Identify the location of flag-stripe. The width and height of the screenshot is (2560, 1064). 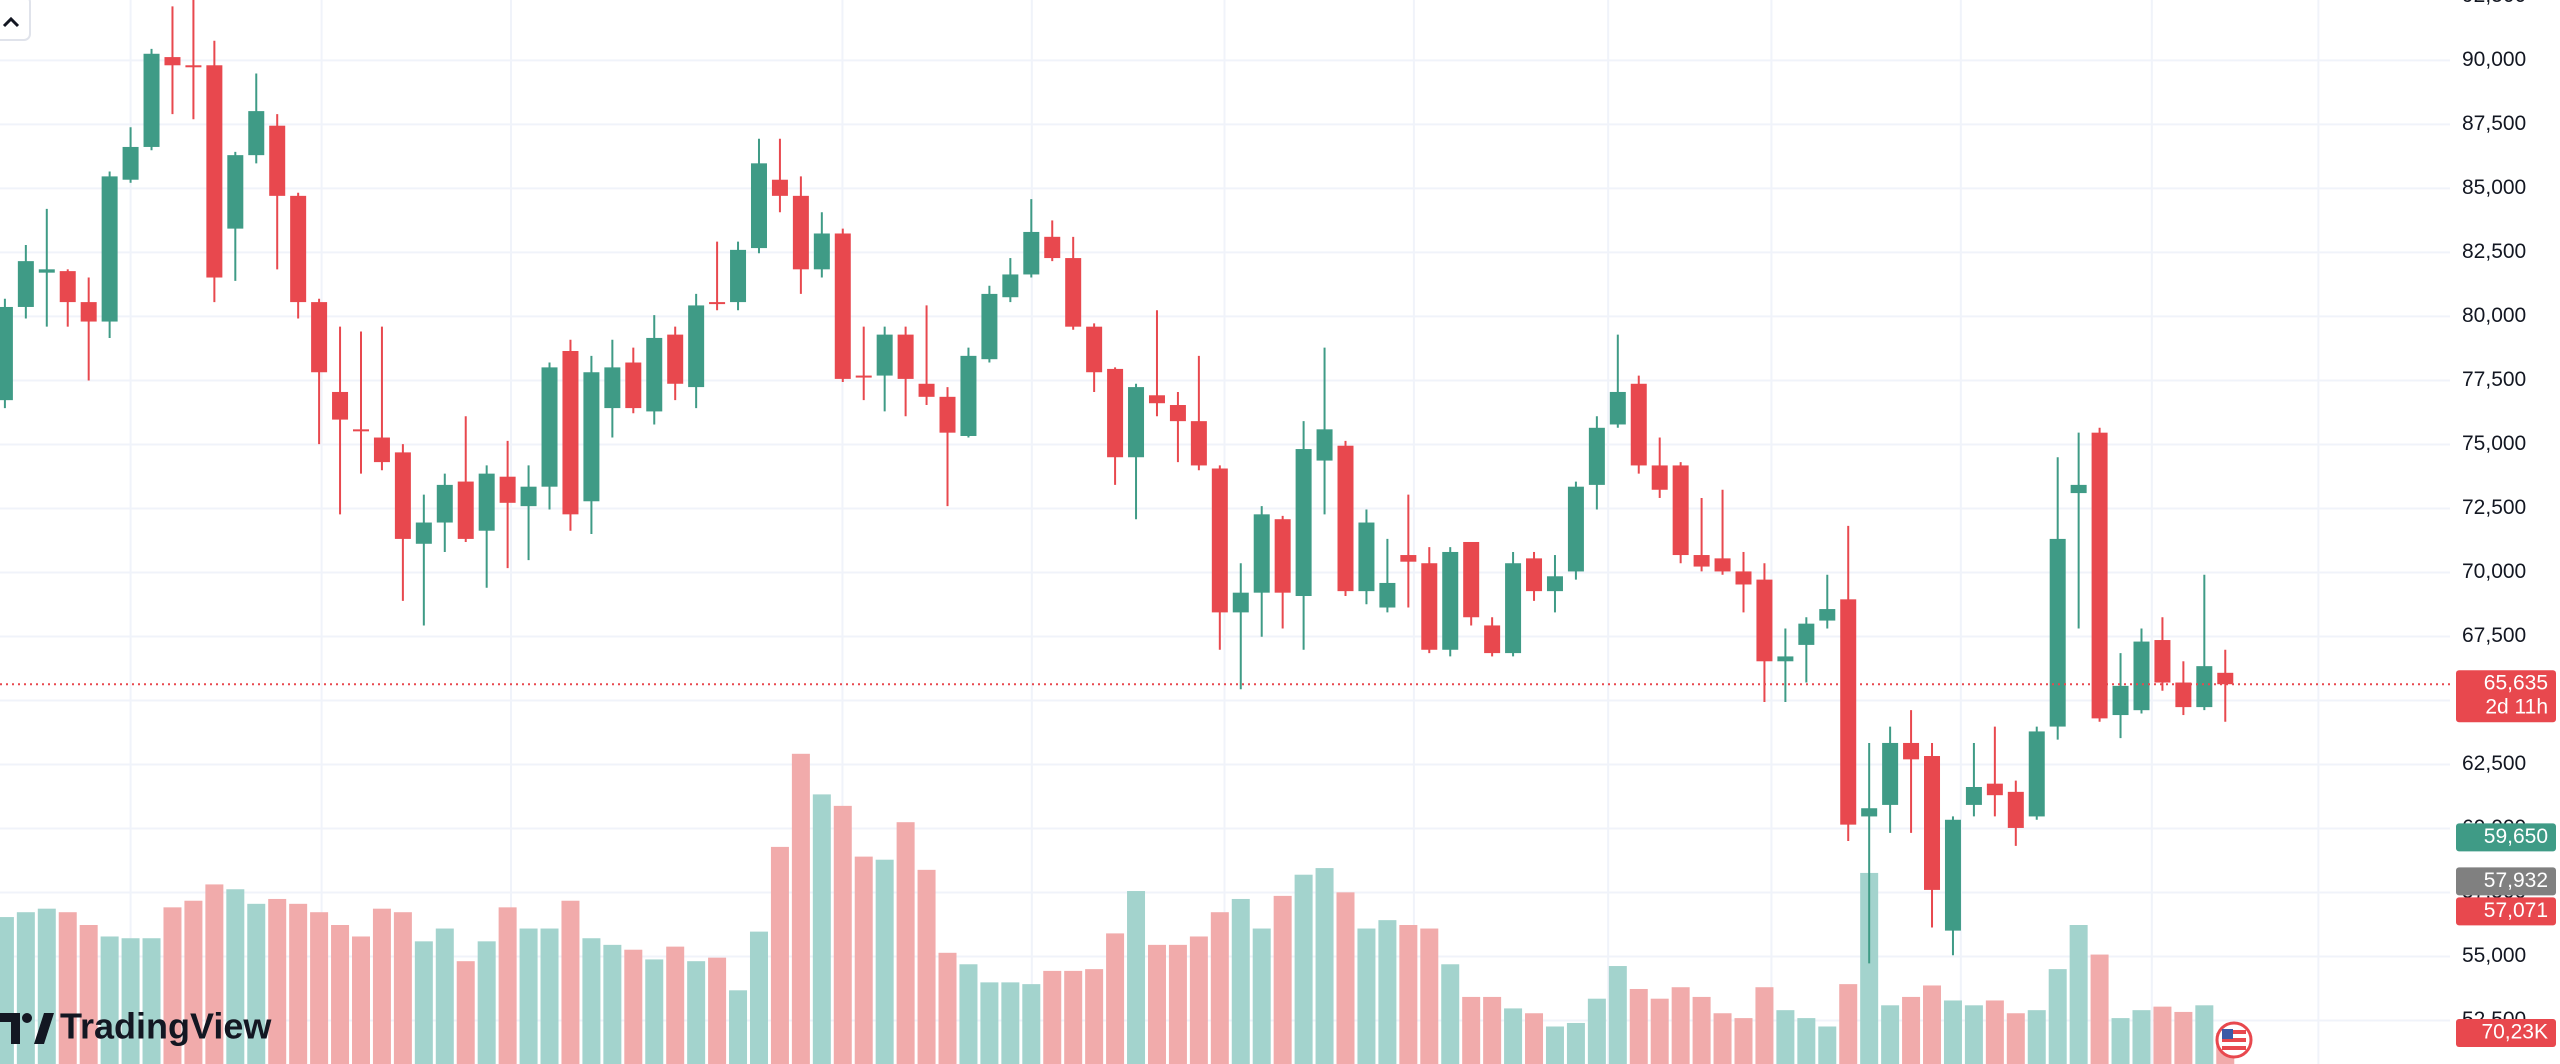
(2234, 1032).